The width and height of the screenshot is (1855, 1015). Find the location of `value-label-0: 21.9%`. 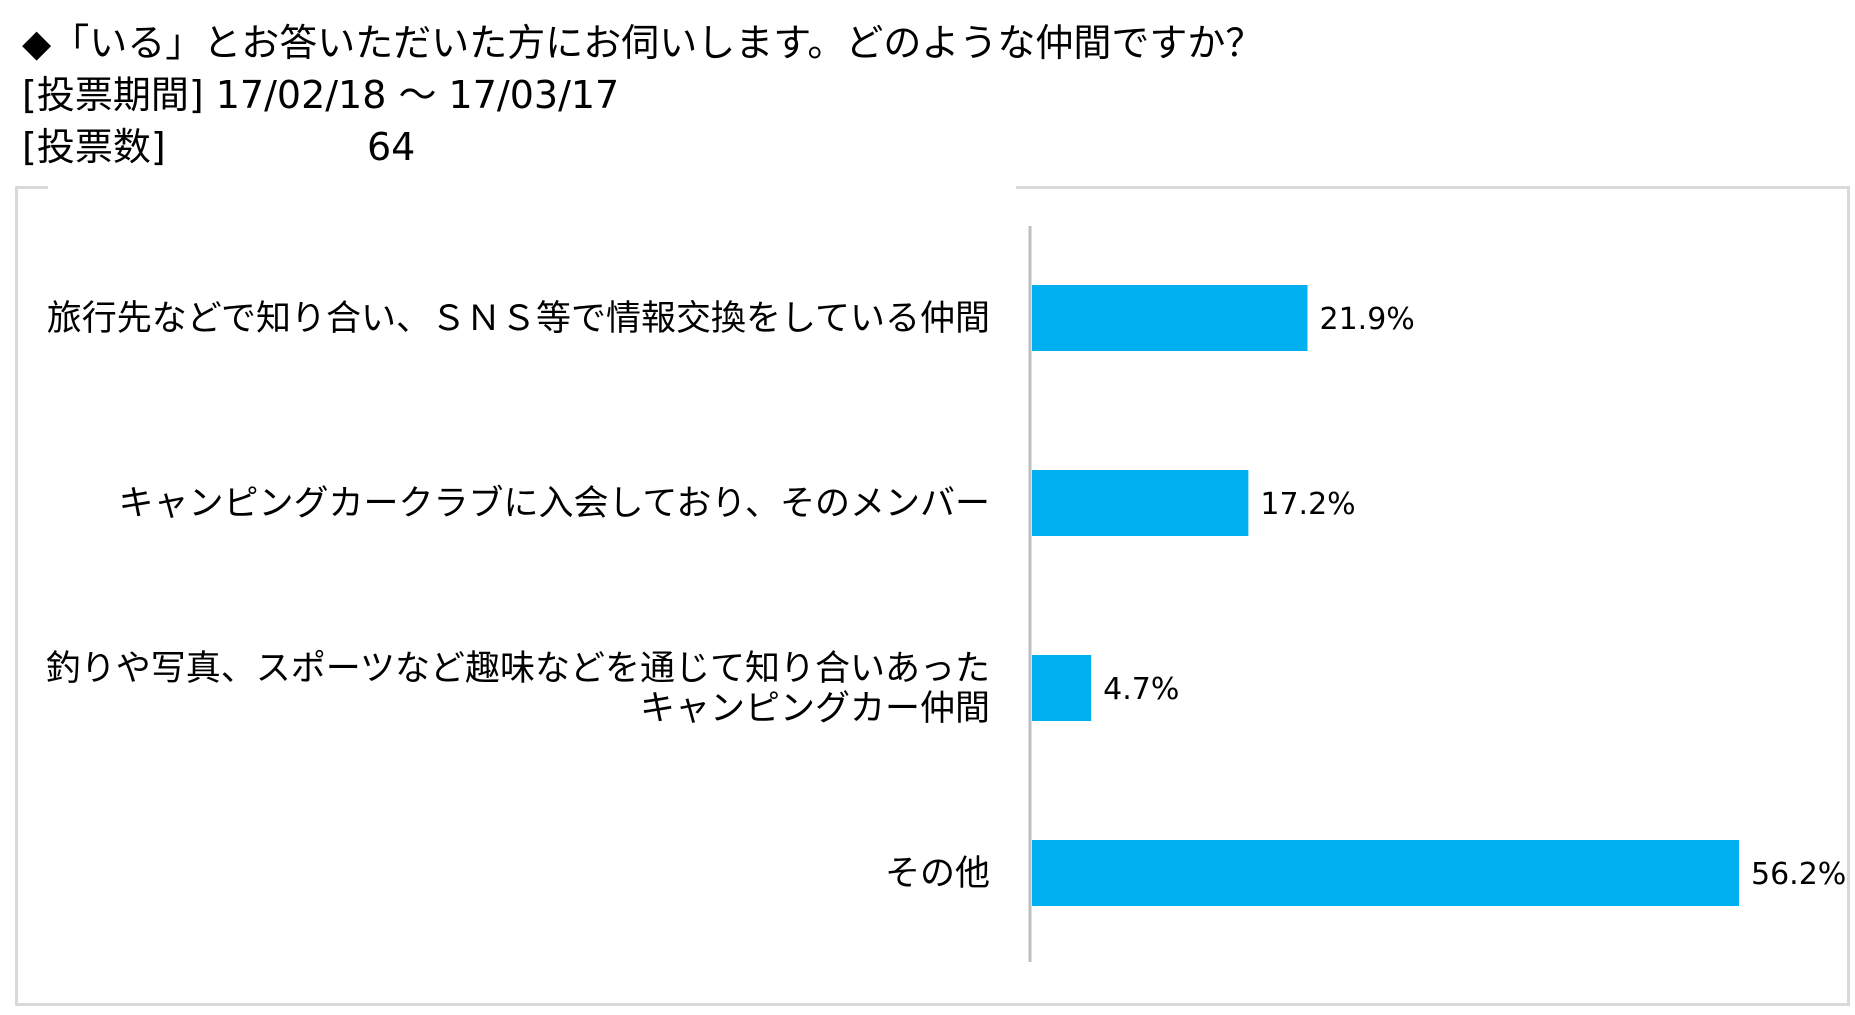

value-label-0: 21.9% is located at coordinates (1367, 319).